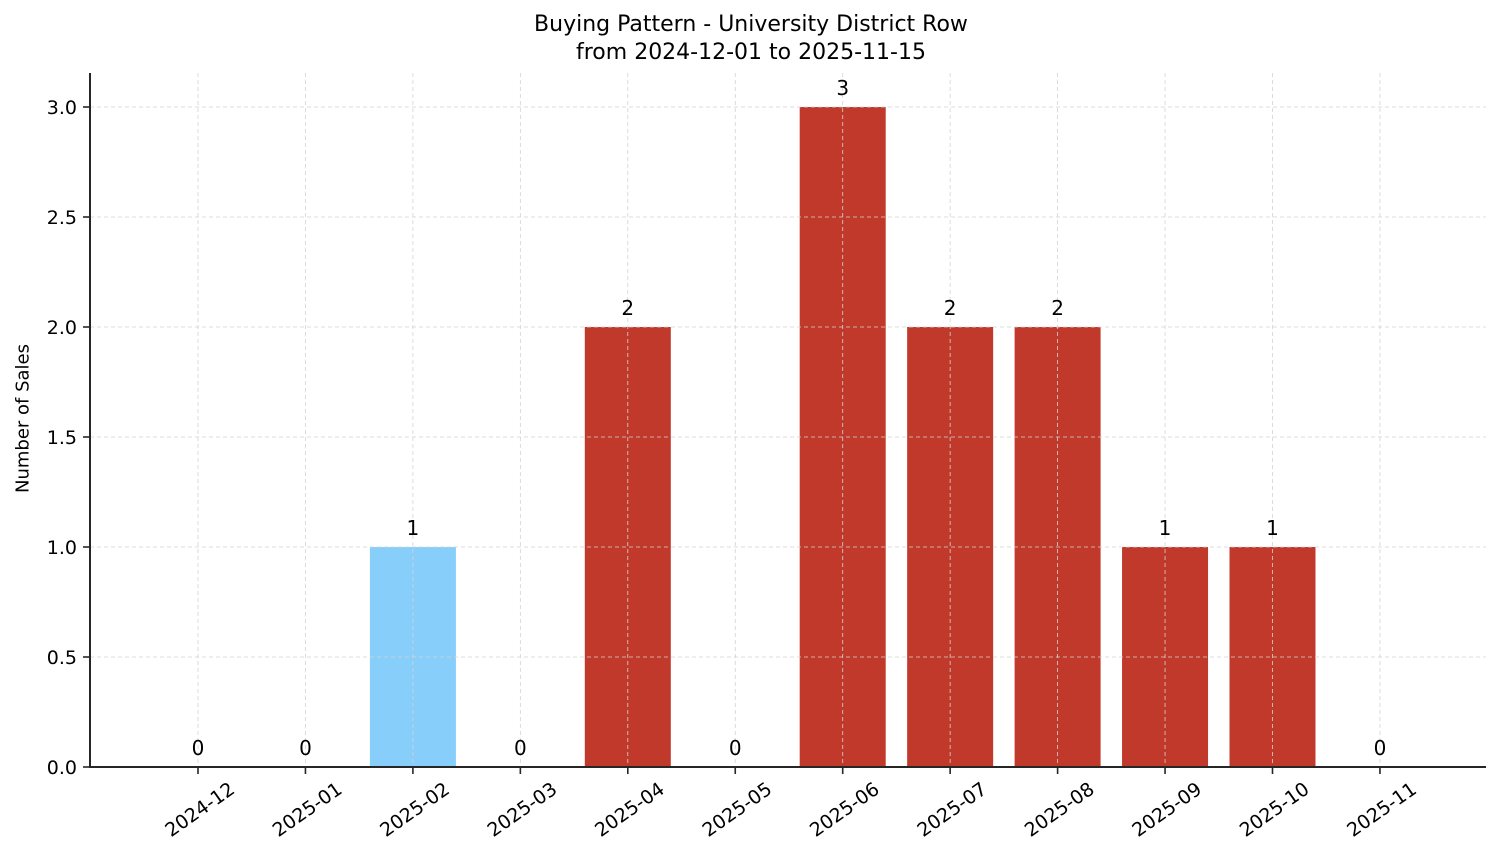 The height and width of the screenshot is (863, 1501). Describe the element at coordinates (845, 810) in the screenshot. I see `x-tick-label: 2025-06` at that location.